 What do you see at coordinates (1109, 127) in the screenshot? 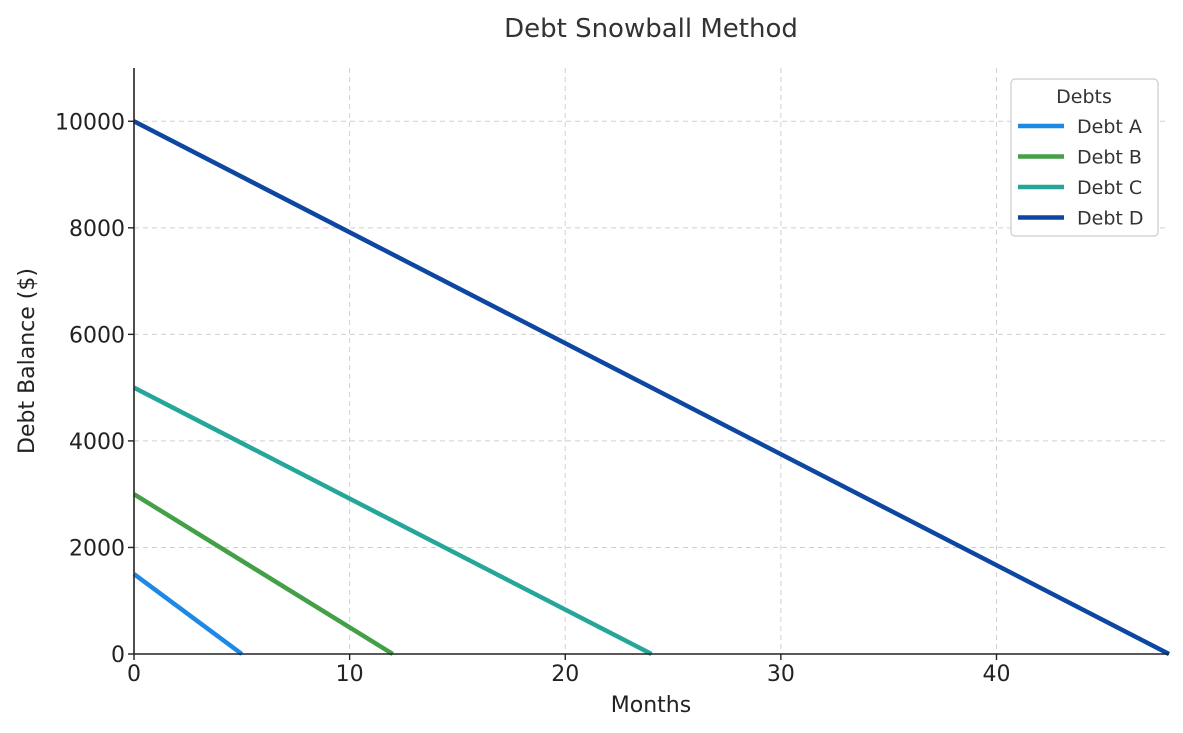
I see `legend-label: Debt A` at bounding box center [1109, 127].